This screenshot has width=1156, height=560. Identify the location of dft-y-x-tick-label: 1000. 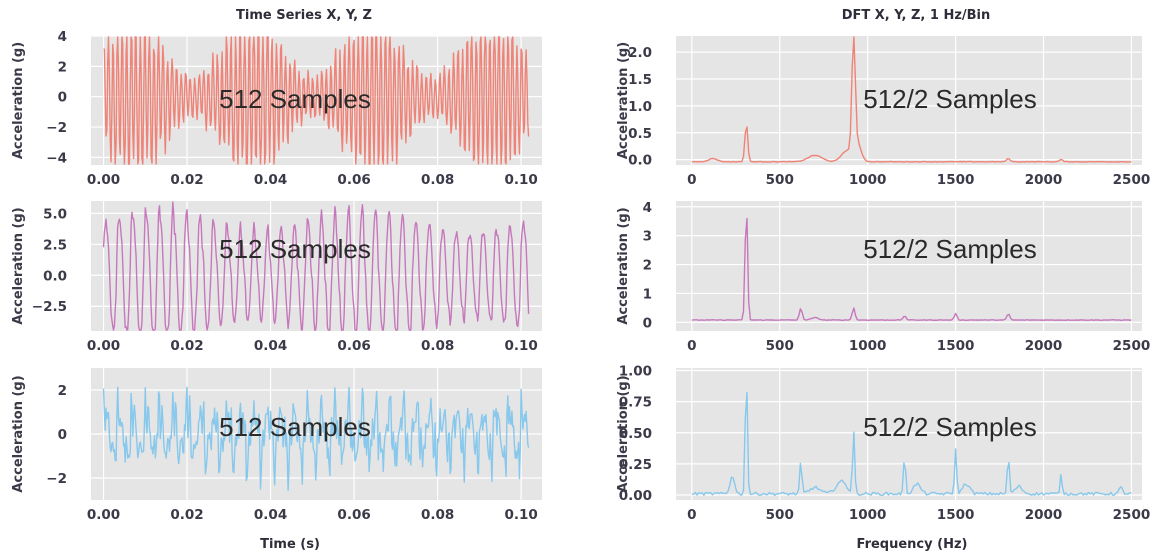
(868, 346).